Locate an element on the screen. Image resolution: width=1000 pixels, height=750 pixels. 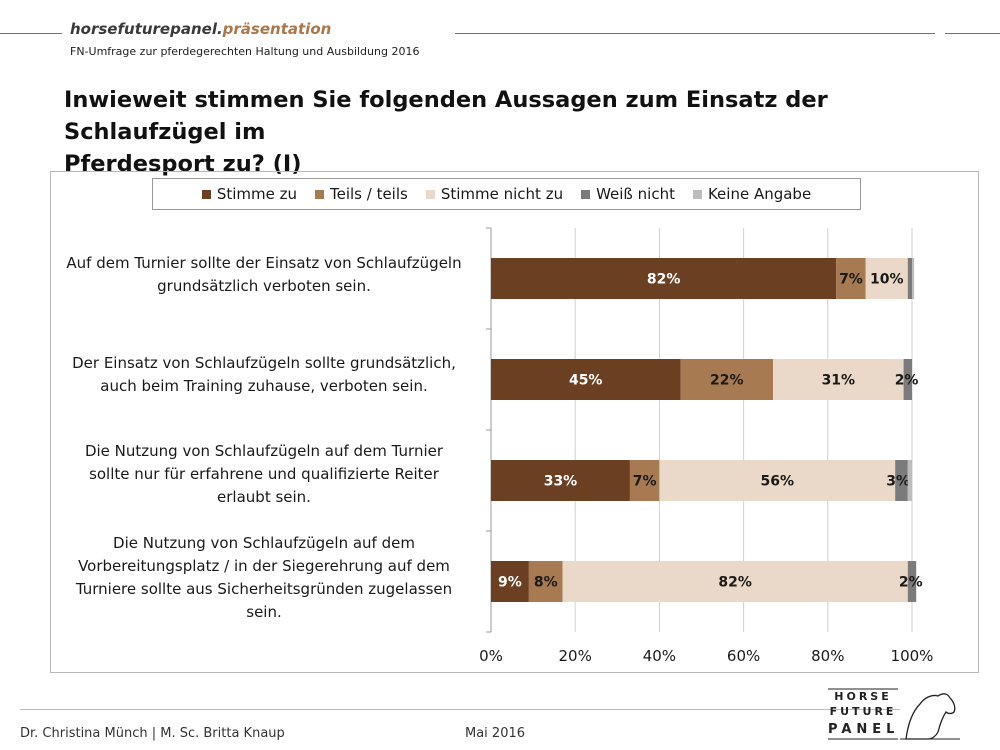
data-label: 8% is located at coordinates (546, 583).